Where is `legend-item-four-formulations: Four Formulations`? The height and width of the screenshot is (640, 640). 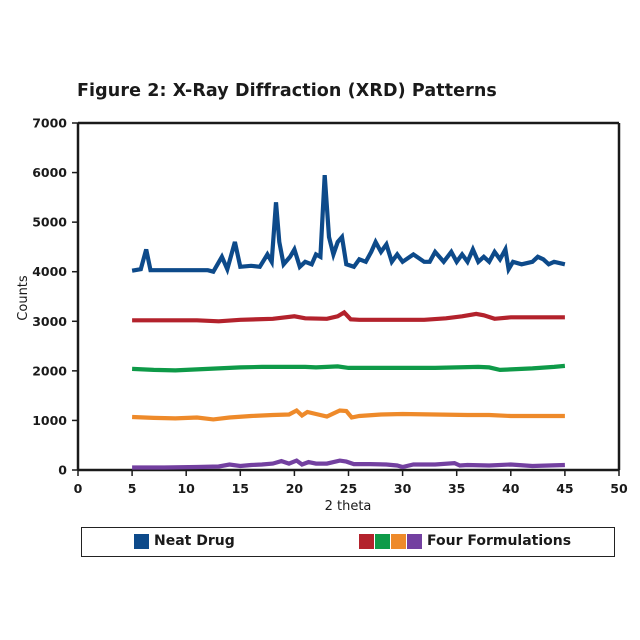 legend-item-four-formulations: Four Formulations is located at coordinates (465, 541).